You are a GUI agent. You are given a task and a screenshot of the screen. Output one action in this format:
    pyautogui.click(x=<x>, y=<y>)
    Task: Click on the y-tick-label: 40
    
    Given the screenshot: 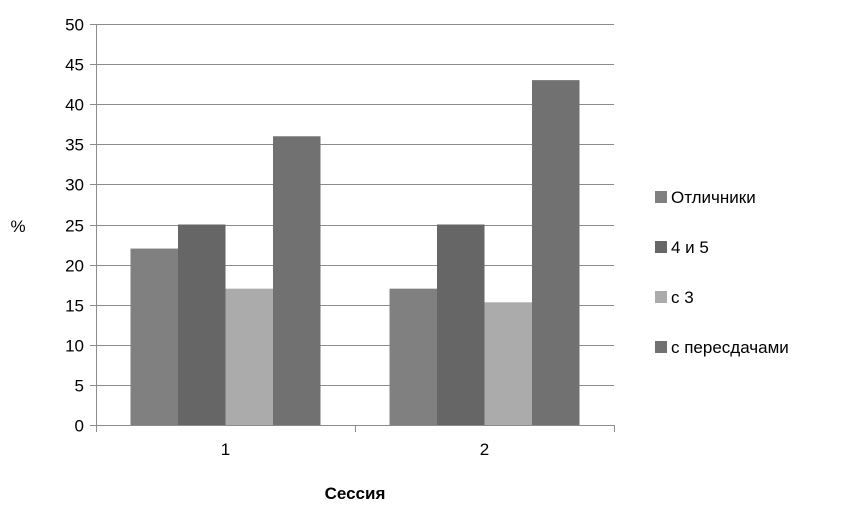 What is the action you would take?
    pyautogui.click(x=74, y=105)
    